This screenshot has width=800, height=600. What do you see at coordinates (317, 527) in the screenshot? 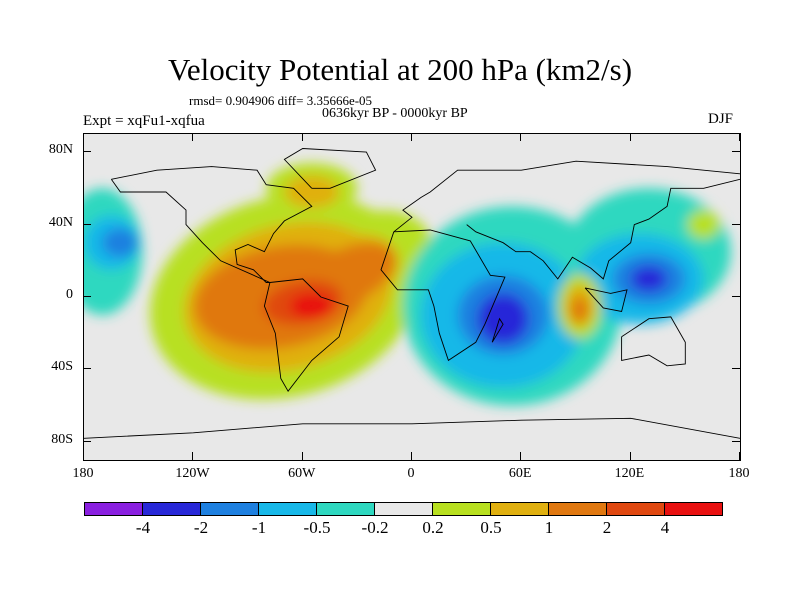
I see `colorbar-label: -0.5` at bounding box center [317, 527].